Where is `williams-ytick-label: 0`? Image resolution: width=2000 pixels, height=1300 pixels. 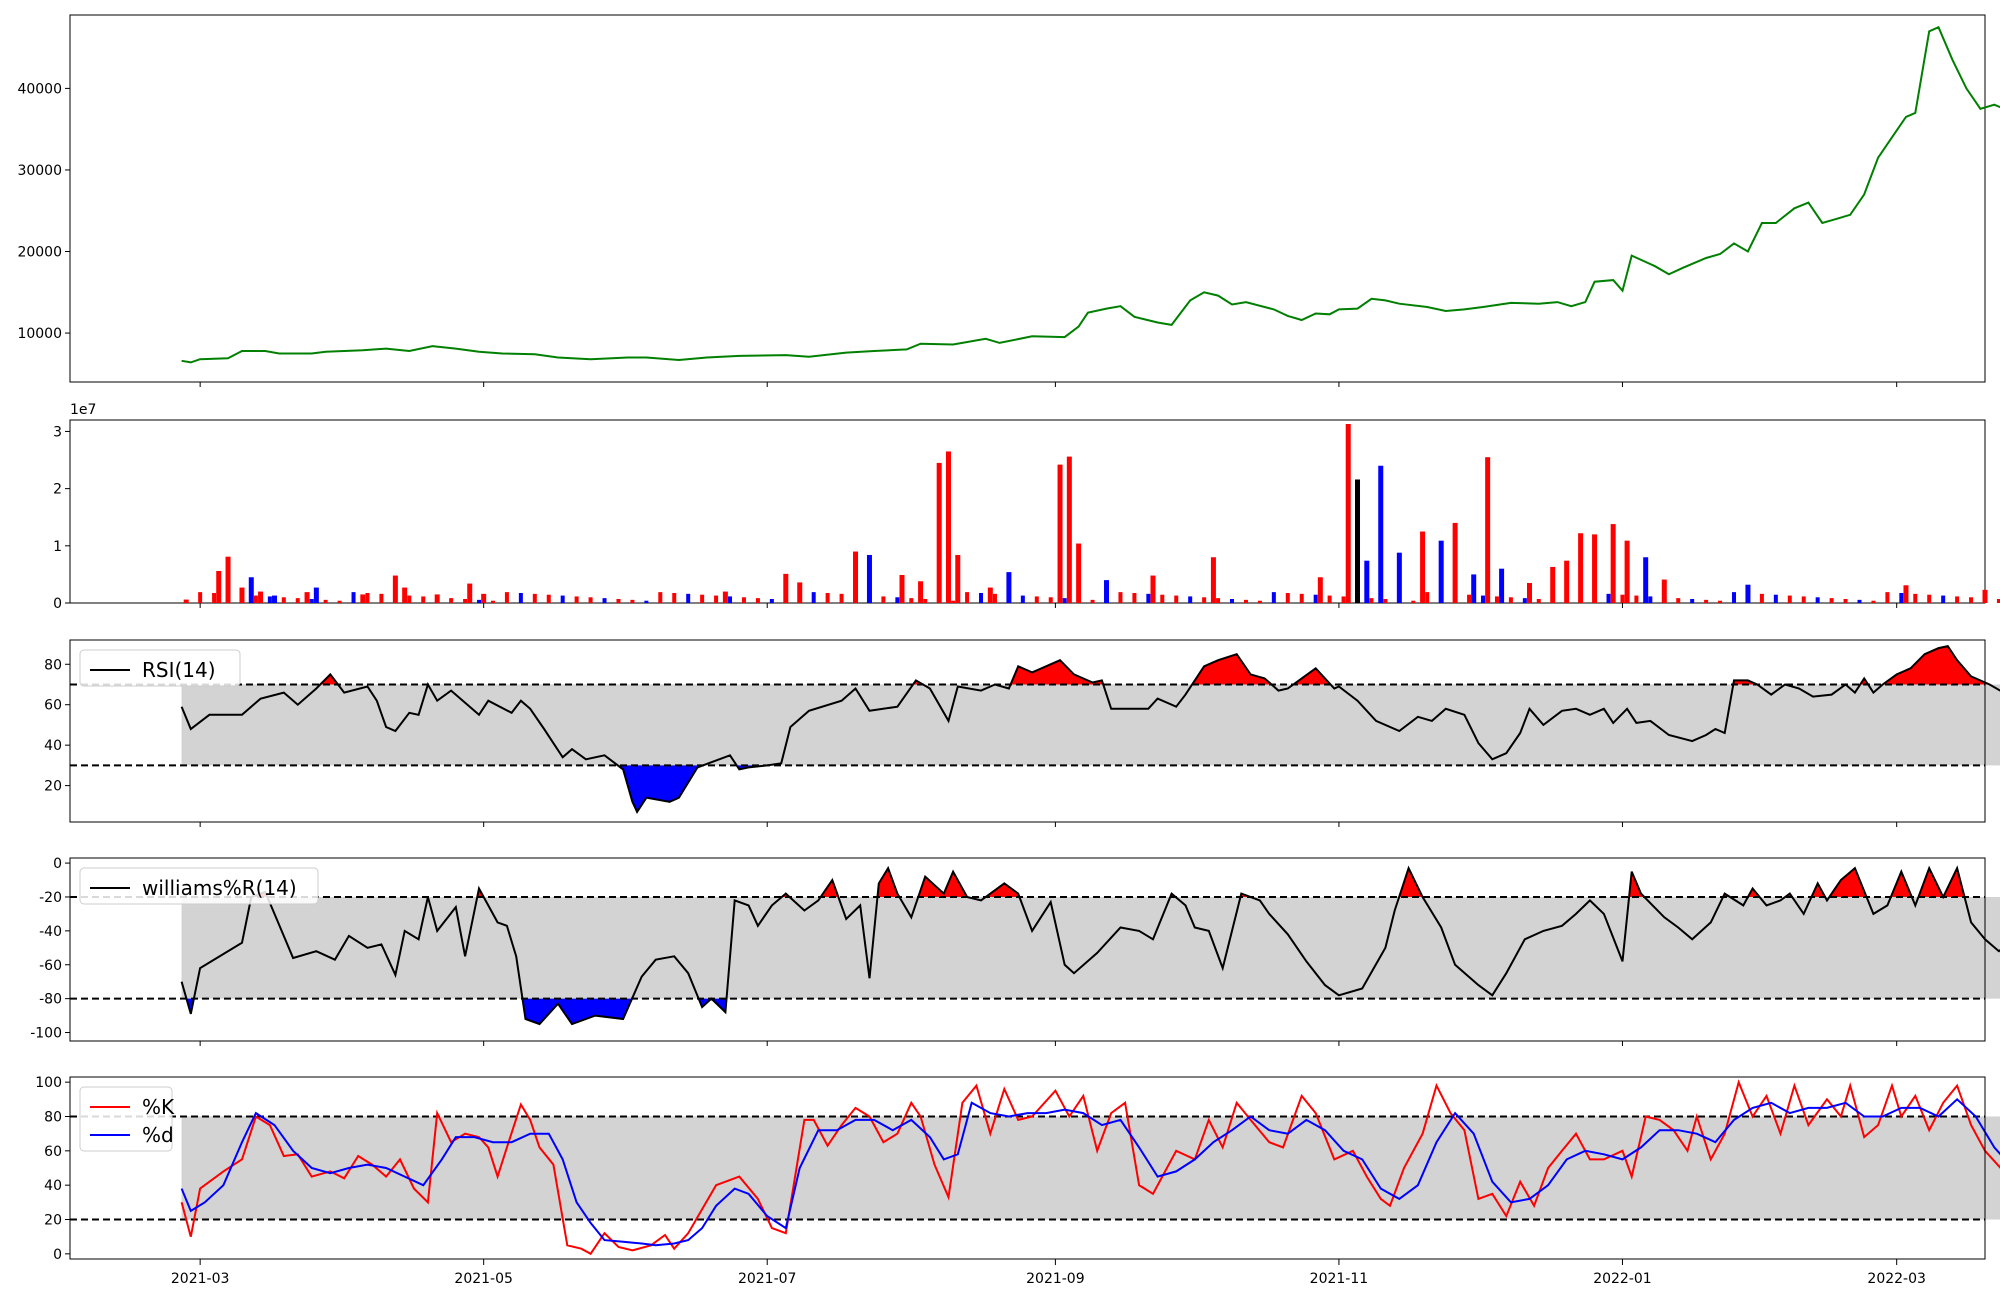
williams-ytick-label: 0 is located at coordinates (57, 864).